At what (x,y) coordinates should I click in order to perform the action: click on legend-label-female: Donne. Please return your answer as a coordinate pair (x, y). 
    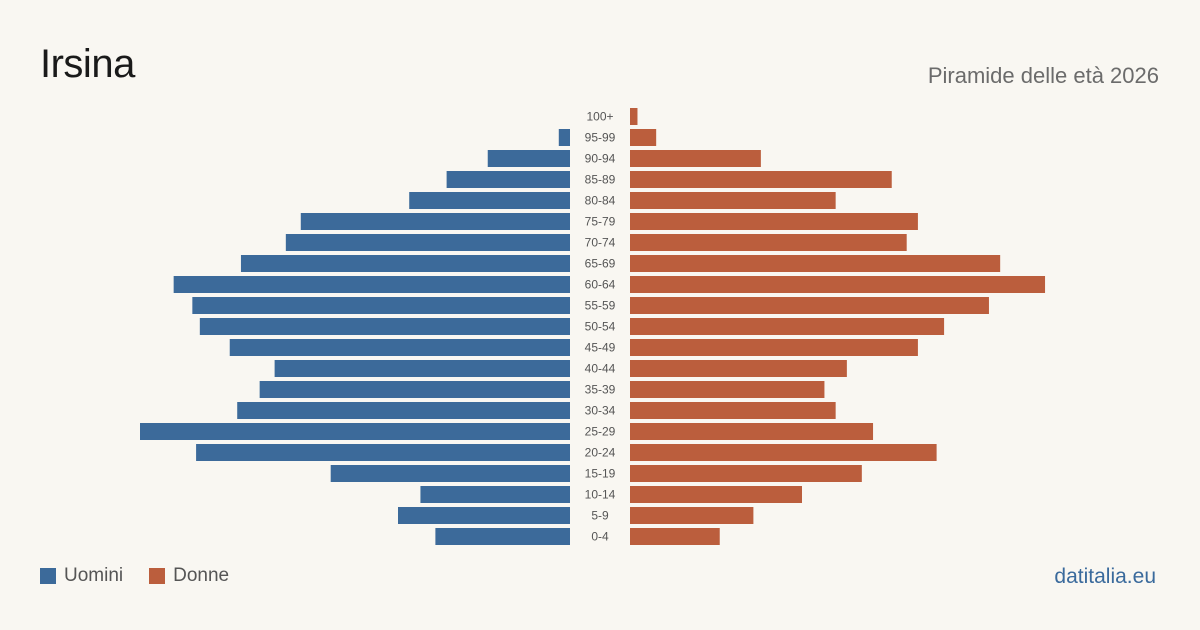
    Looking at the image, I should click on (201, 575).